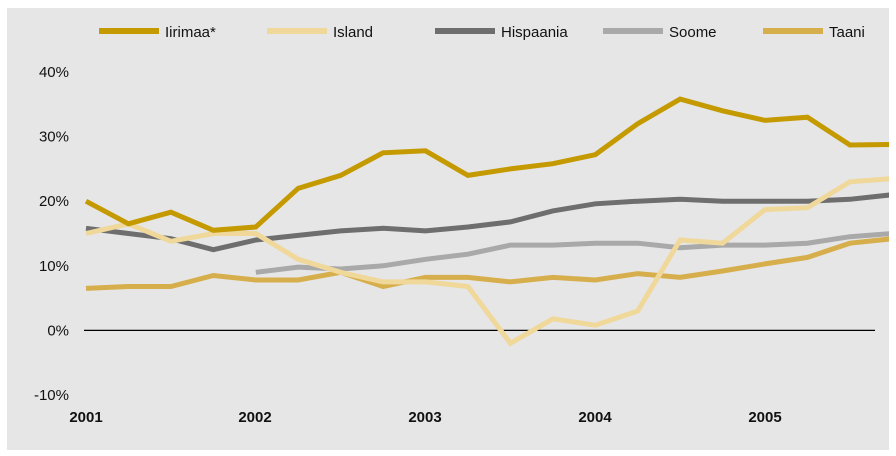  What do you see at coordinates (54, 266) in the screenshot?
I see `y-tick-label: 10%` at bounding box center [54, 266].